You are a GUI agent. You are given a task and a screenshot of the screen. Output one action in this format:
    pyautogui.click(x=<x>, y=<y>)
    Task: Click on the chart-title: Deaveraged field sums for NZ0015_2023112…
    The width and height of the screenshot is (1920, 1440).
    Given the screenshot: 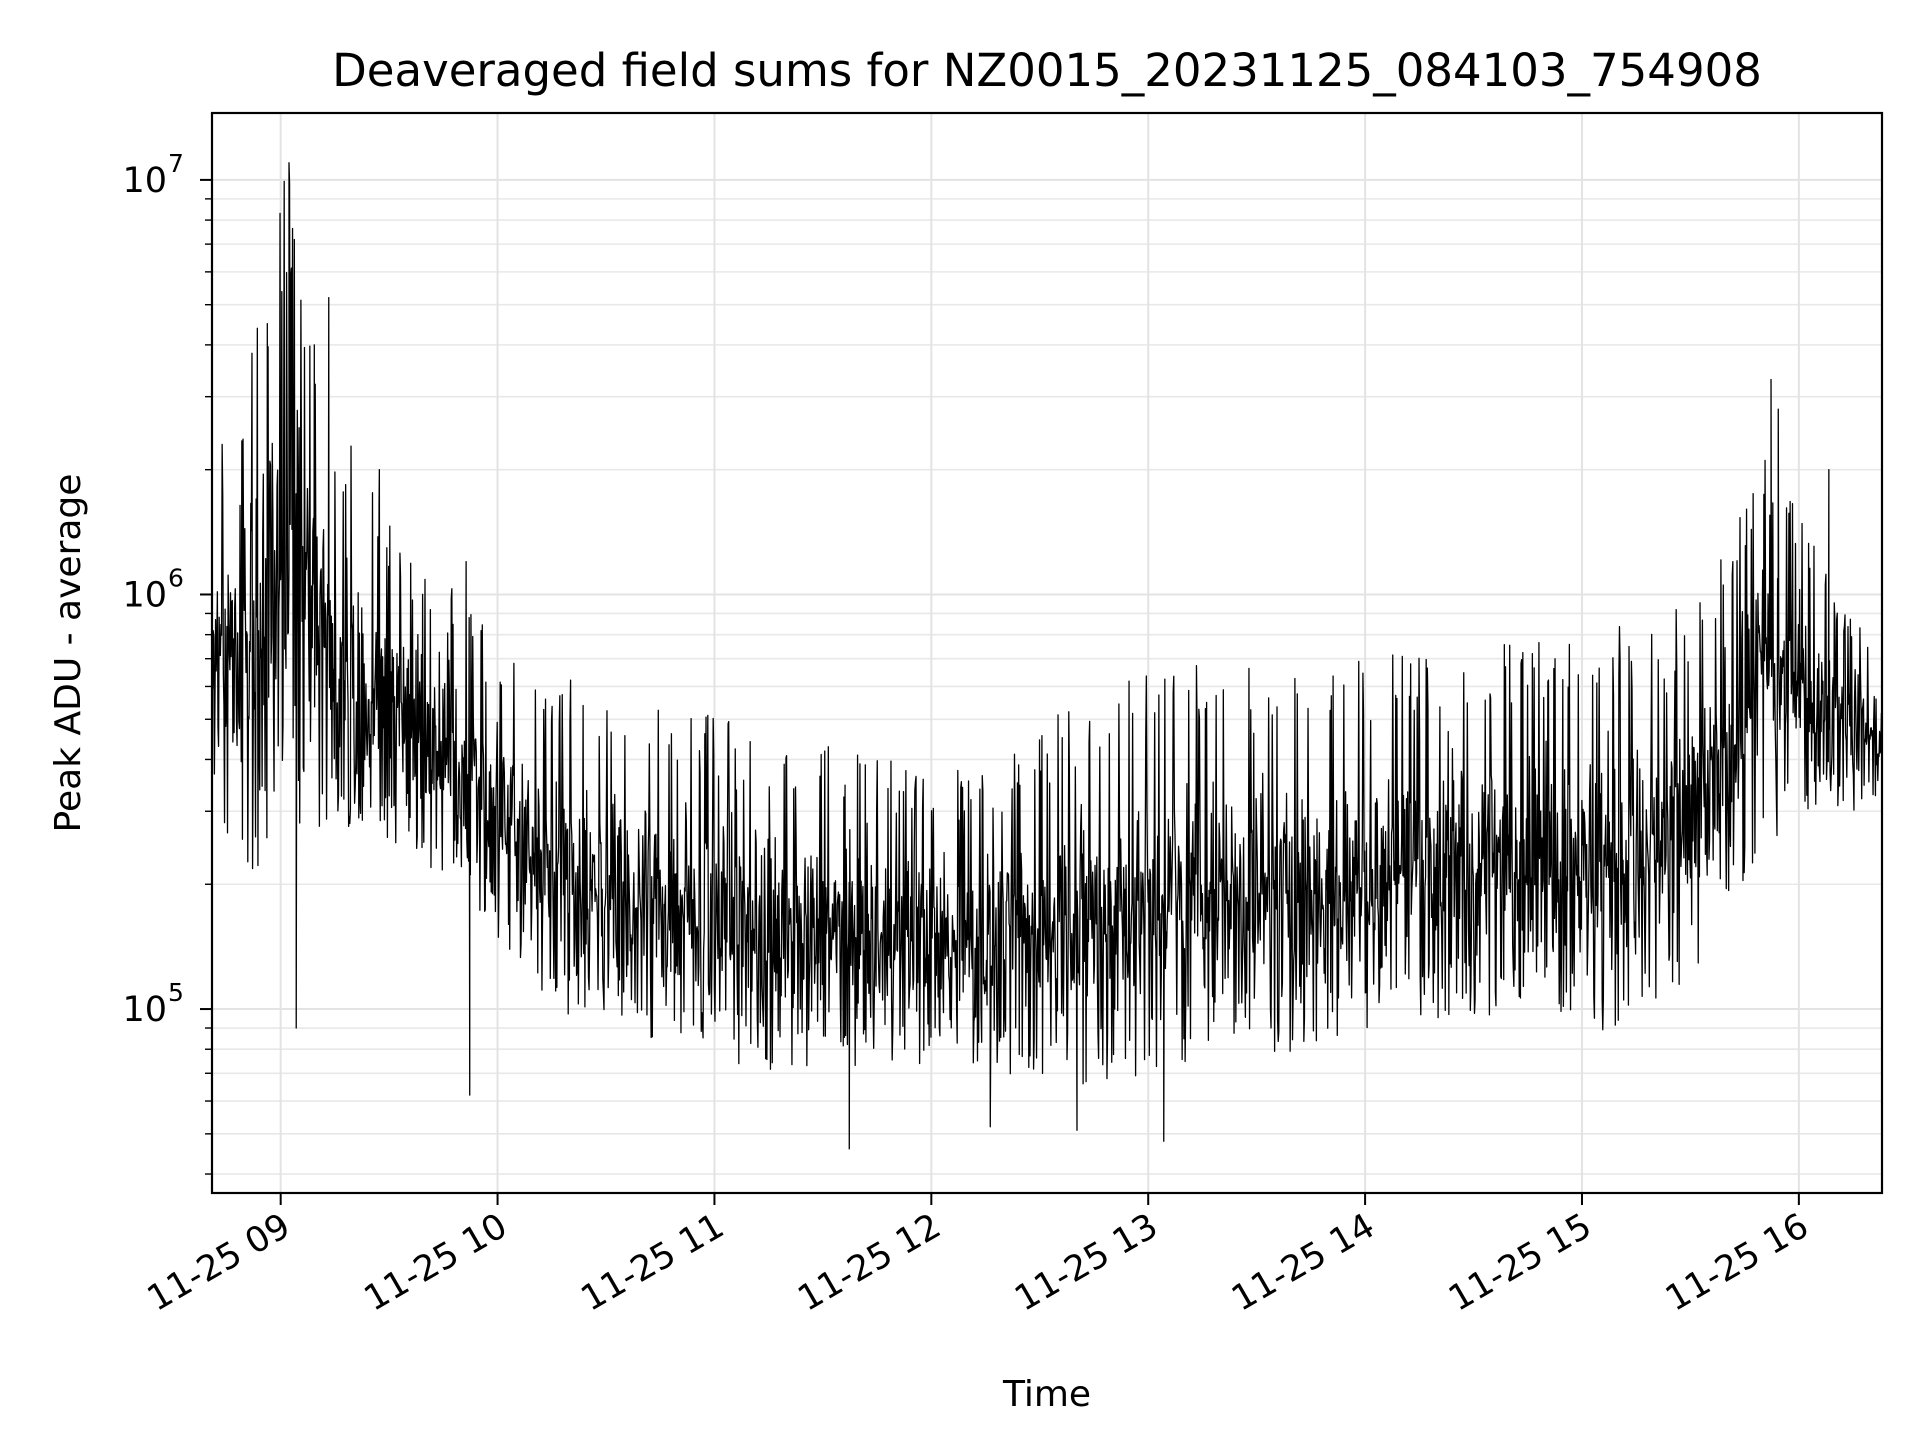 What is the action you would take?
    pyautogui.click(x=1047, y=70)
    